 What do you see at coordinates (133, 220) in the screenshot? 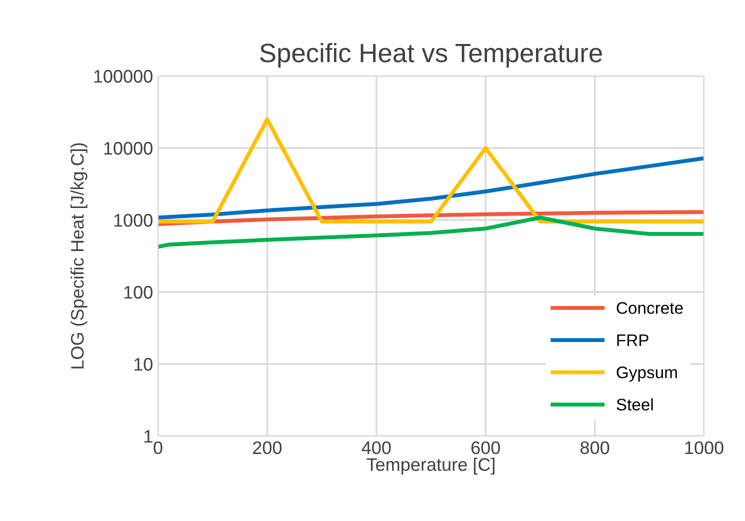
I see `y-tick-label: 1000` at bounding box center [133, 220].